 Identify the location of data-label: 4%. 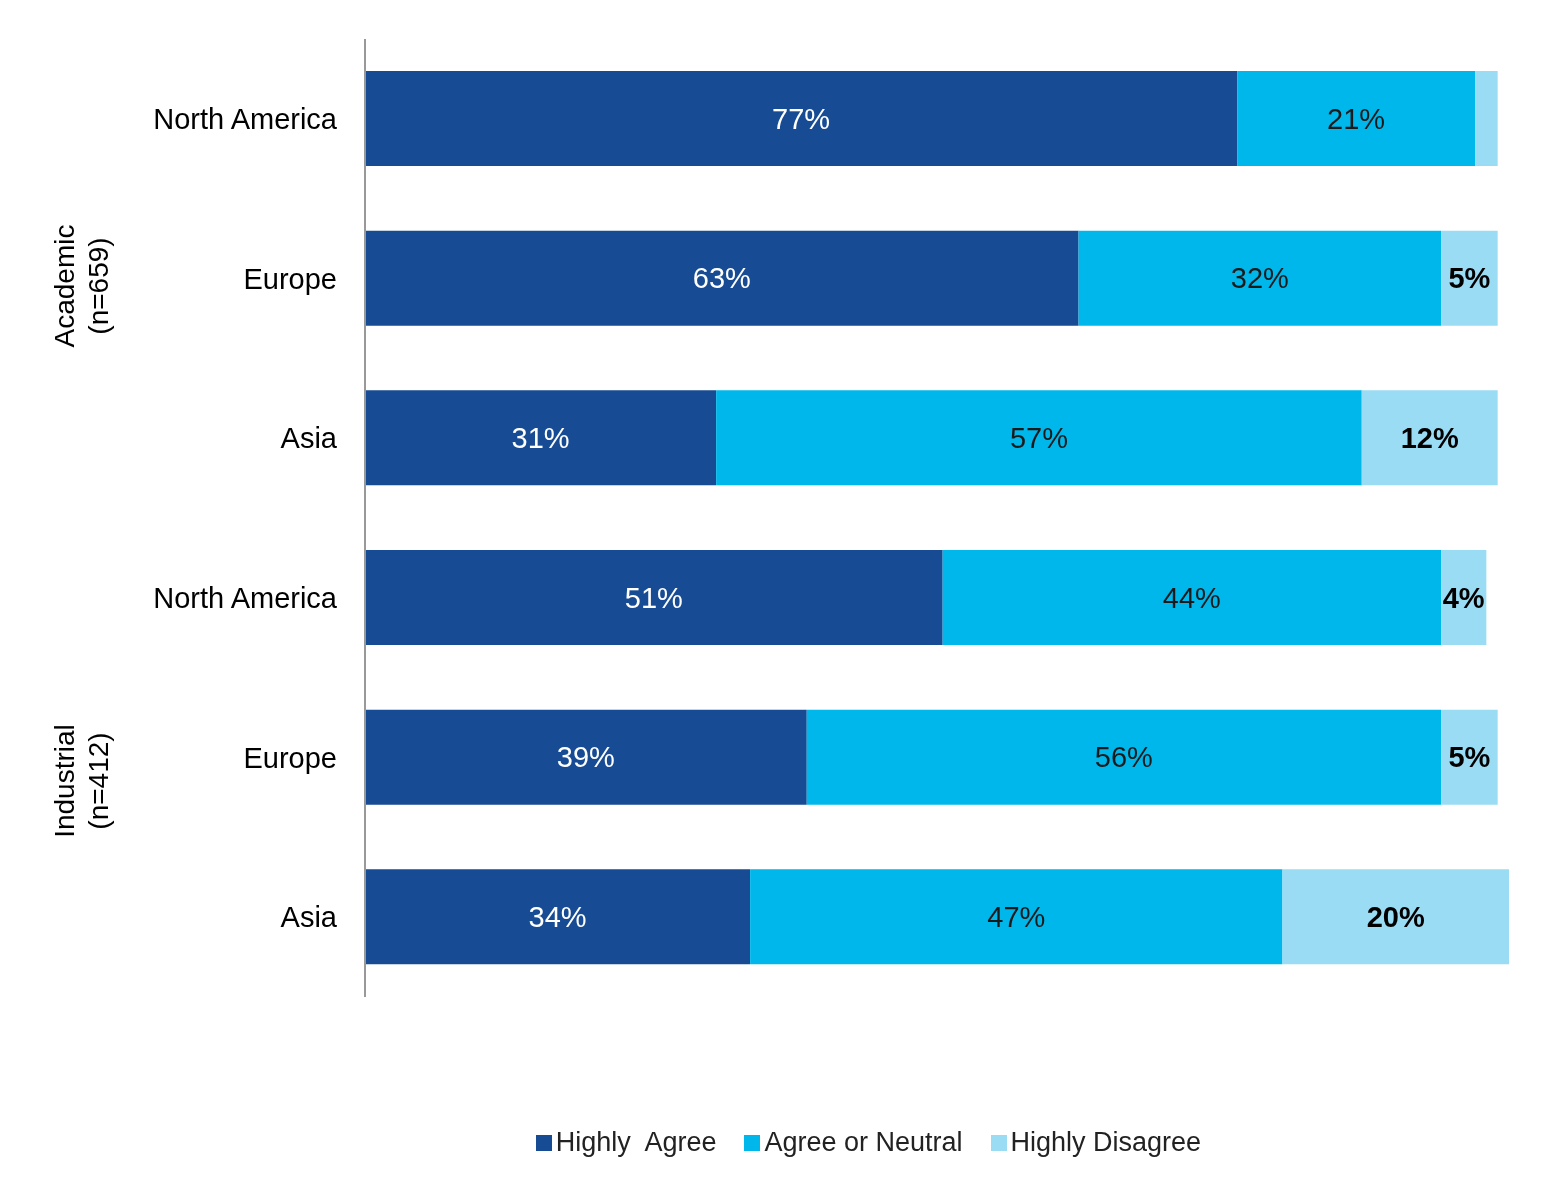
(1463, 597).